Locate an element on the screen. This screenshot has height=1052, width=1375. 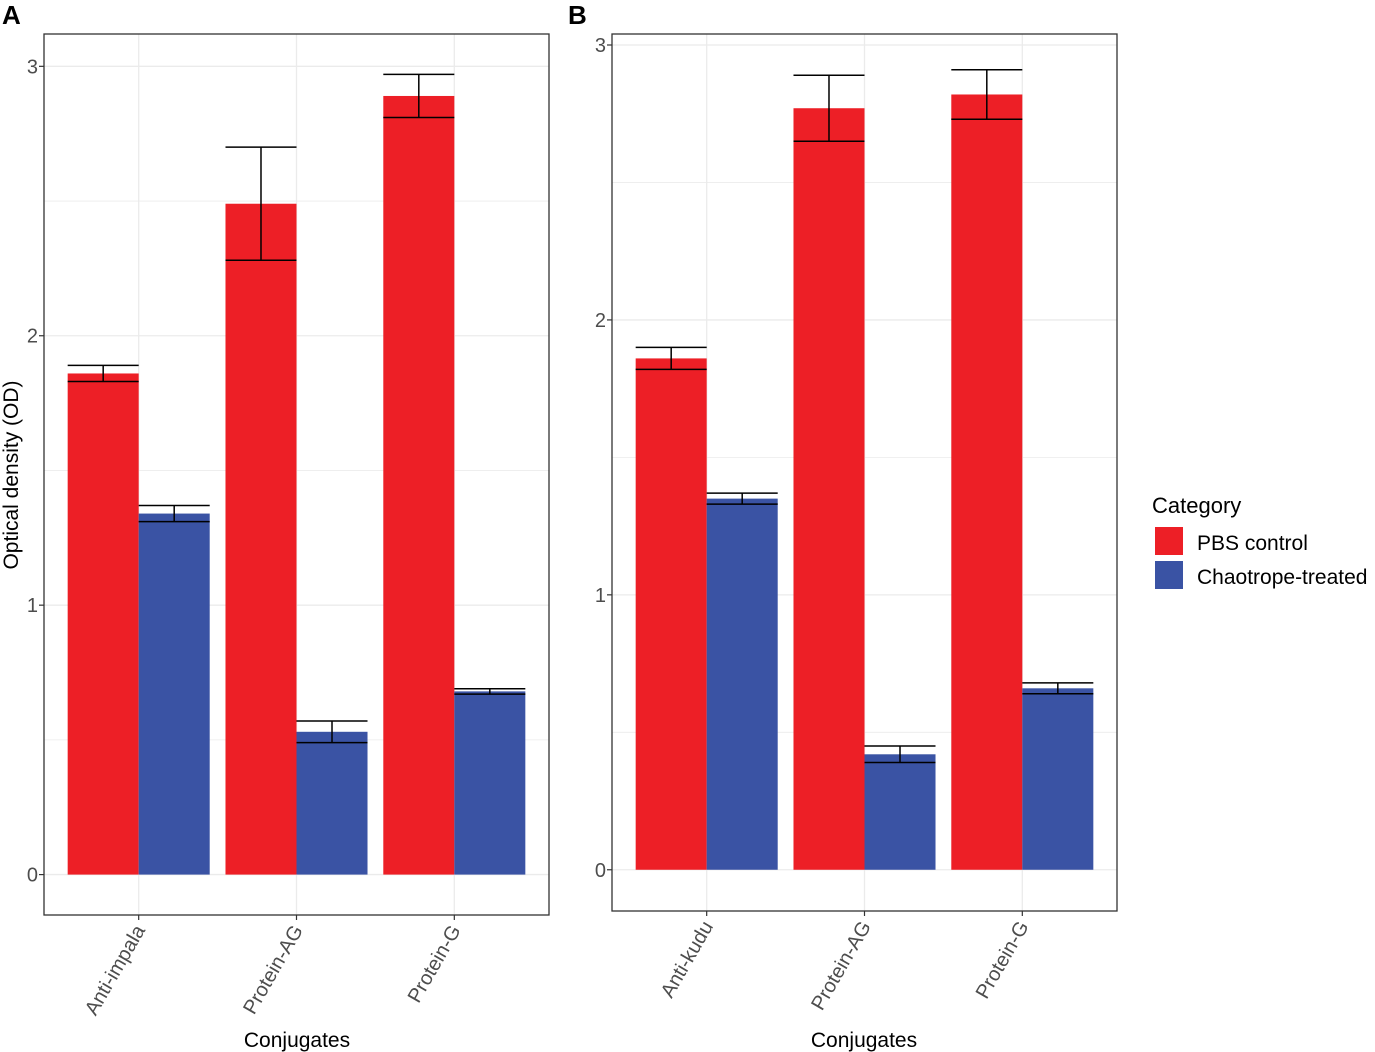
panel-b-error-bar-chaotrope-treated-anti-kudu is located at coordinates (742, 498).